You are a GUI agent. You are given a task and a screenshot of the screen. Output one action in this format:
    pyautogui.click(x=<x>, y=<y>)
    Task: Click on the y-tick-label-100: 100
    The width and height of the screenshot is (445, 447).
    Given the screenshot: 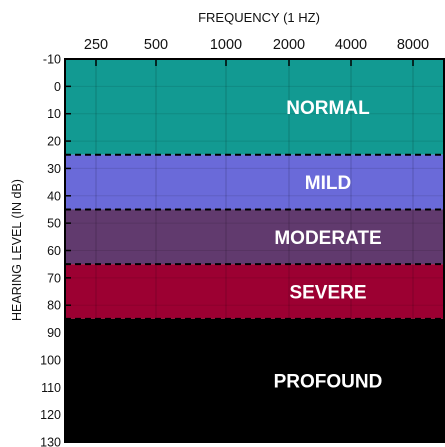 What is the action you would take?
    pyautogui.click(x=50, y=360)
    